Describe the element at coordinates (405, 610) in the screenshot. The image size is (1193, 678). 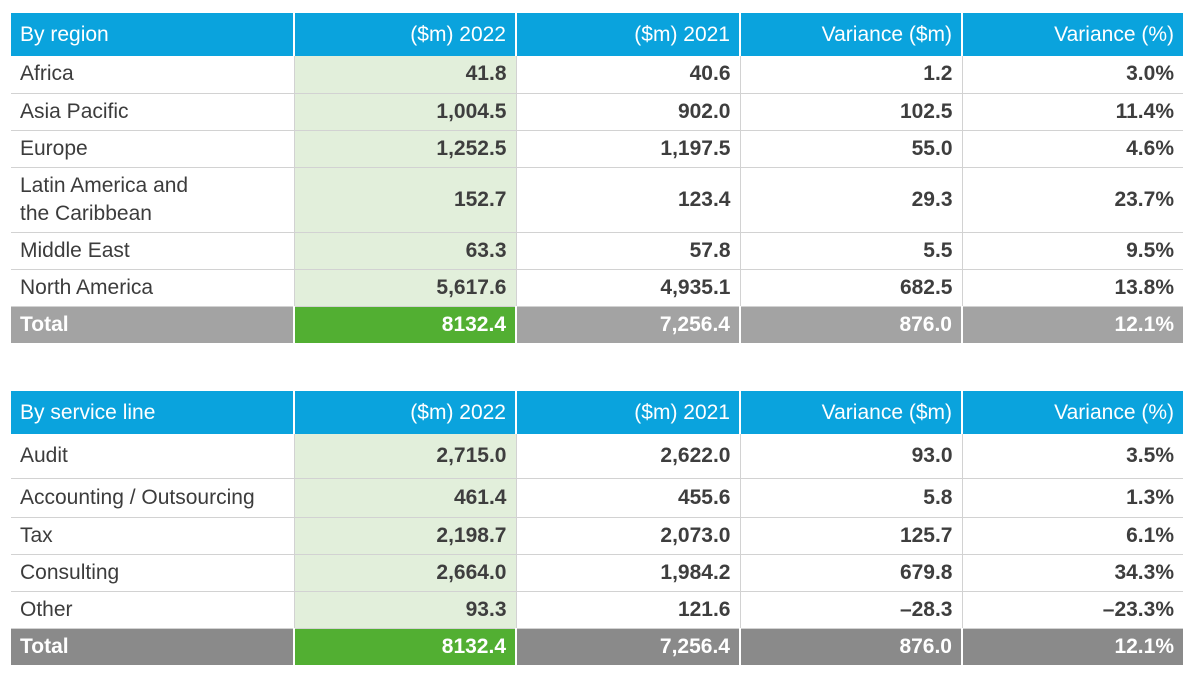
I see `value-2022: 93.3` at that location.